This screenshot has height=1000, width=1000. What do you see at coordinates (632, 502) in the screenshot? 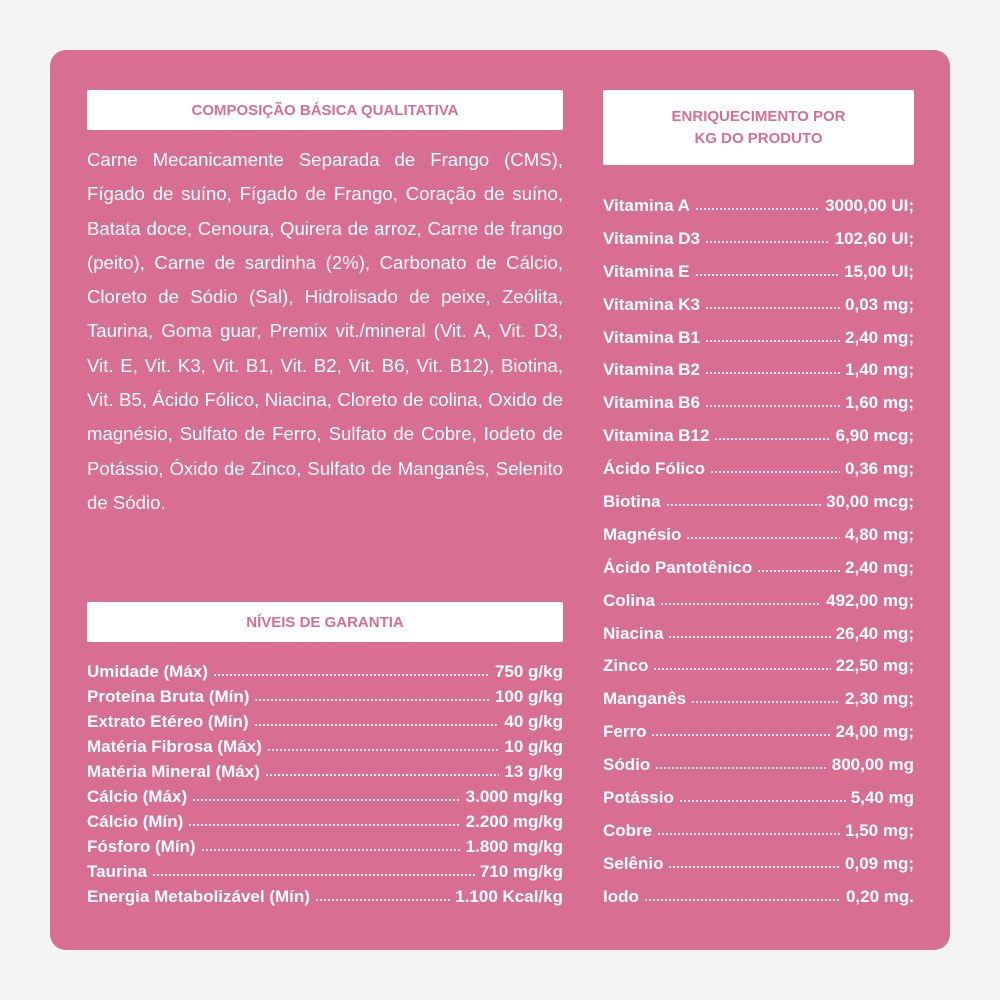
I see `row-label: Biotina` at bounding box center [632, 502].